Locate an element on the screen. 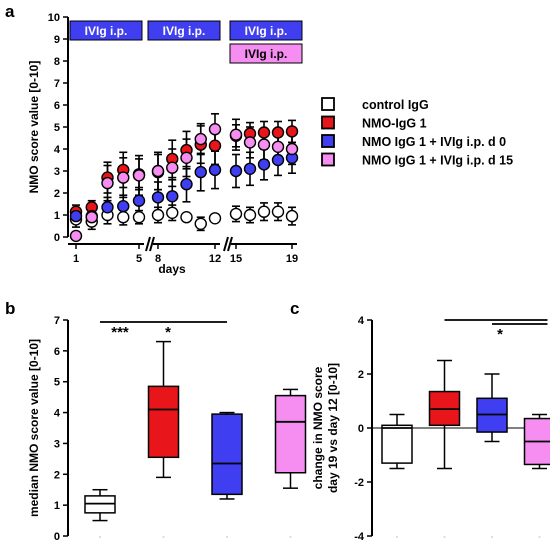 The height and width of the screenshot is (546, 550). y-axis-title: NMO score value [0-10] is located at coordinates (34, 127).